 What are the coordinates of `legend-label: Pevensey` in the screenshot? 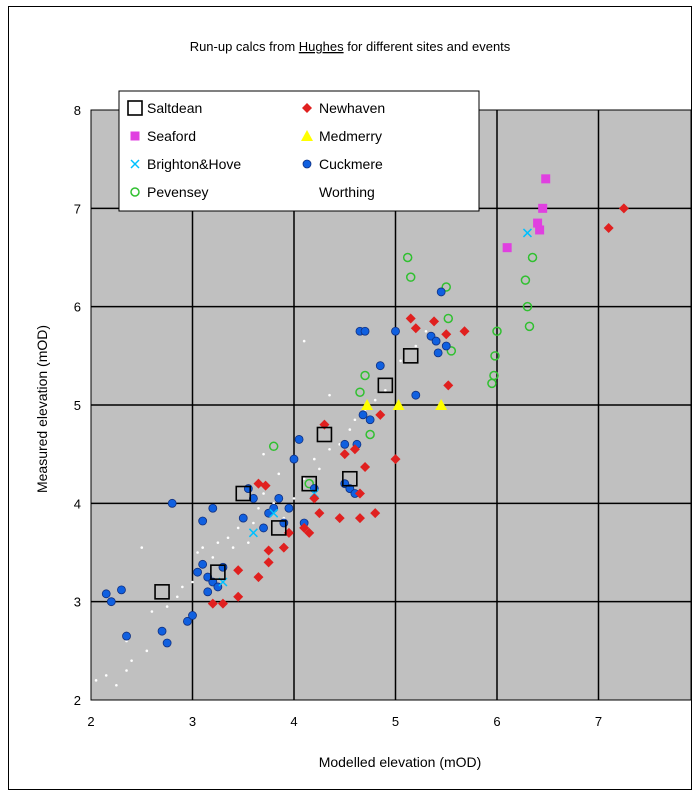 It's located at (177, 192).